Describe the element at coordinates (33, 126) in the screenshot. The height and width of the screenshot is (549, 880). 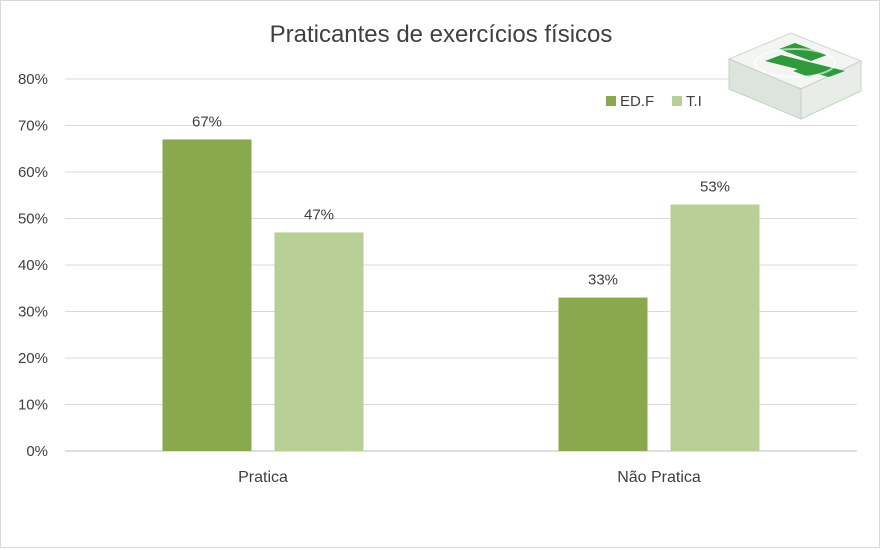
I see `y-tick-label: 70%` at that location.